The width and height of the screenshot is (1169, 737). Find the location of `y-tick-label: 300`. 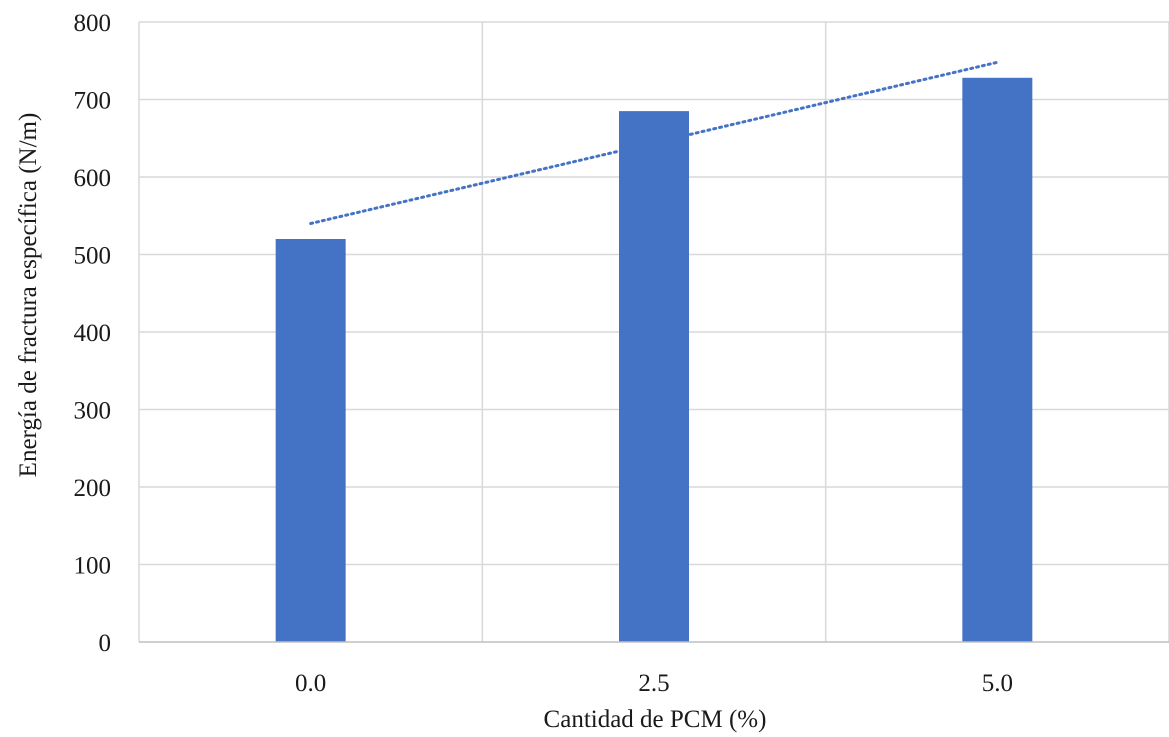

y-tick-label: 300 is located at coordinates (93, 411).